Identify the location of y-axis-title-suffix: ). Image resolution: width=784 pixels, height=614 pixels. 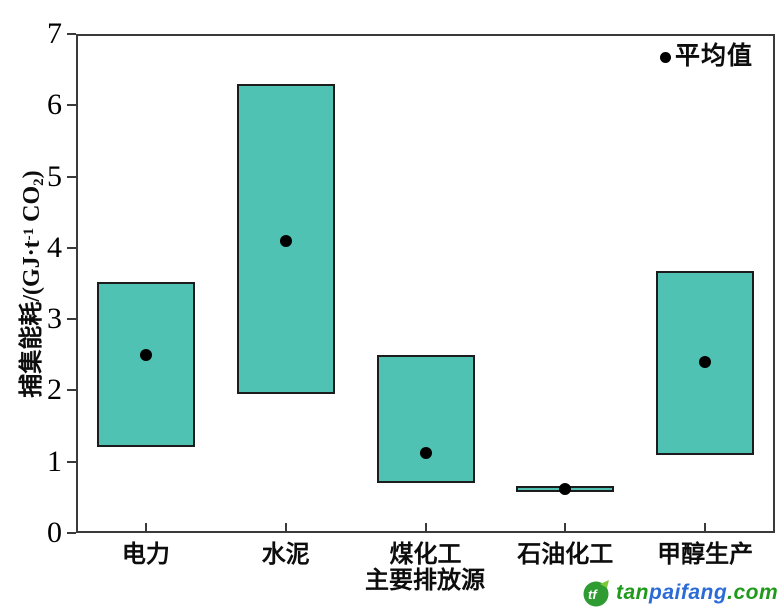
(32, 174).